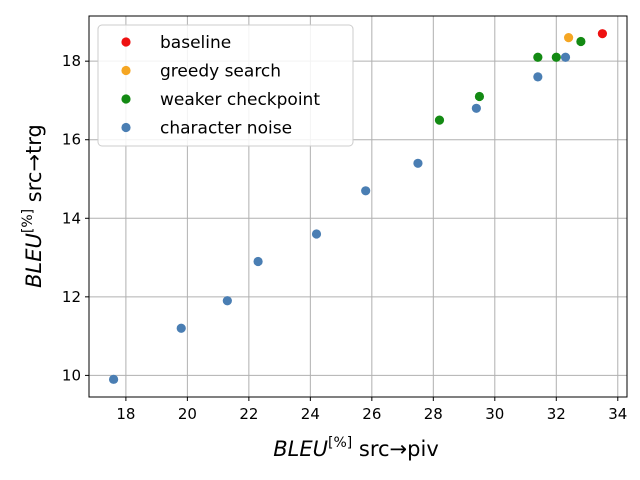 This screenshot has width=640, height=480. Describe the element at coordinates (126, 70) in the screenshot. I see `legend-marker-greedy-search` at that location.